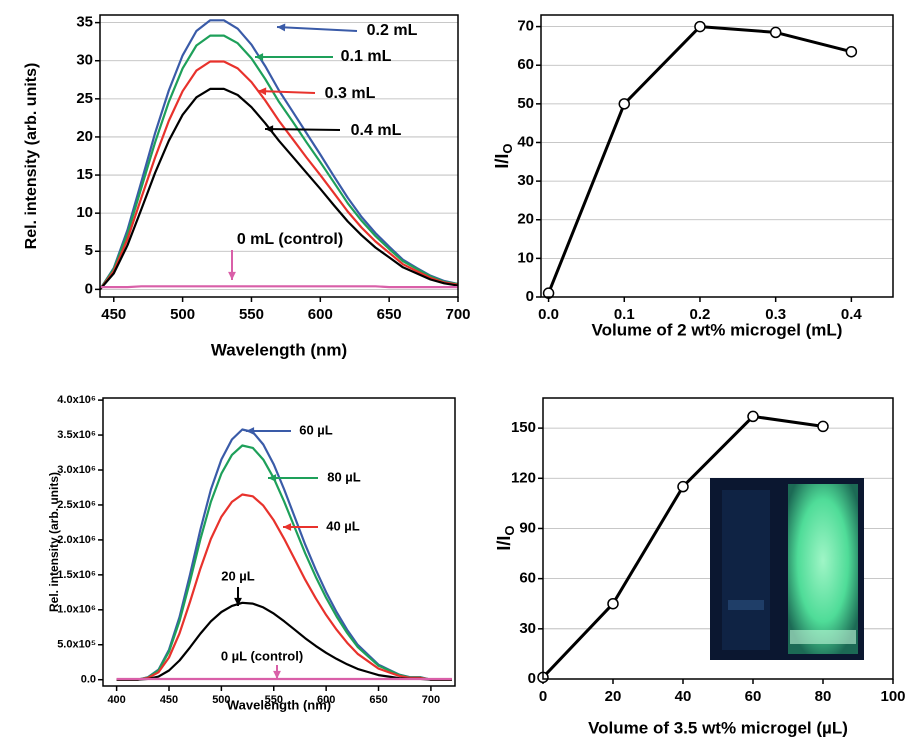 This screenshot has width=909, height=740. I want to click on y-tick-label: 15, so click(84, 174).